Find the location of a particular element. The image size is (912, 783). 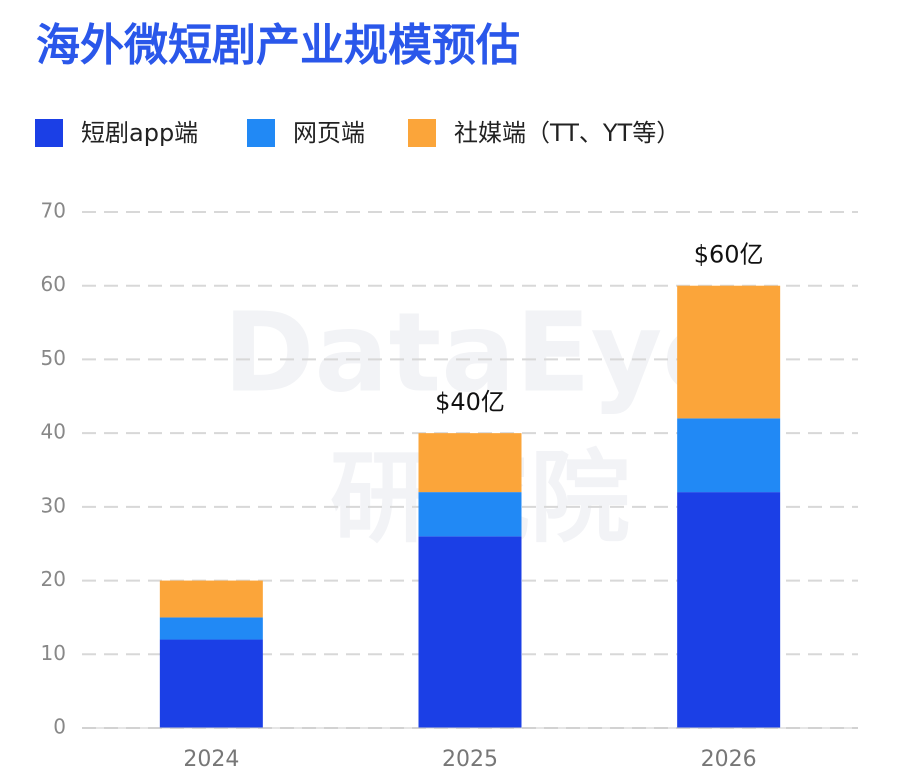

legend-label: 网页端 is located at coordinates (329, 133).